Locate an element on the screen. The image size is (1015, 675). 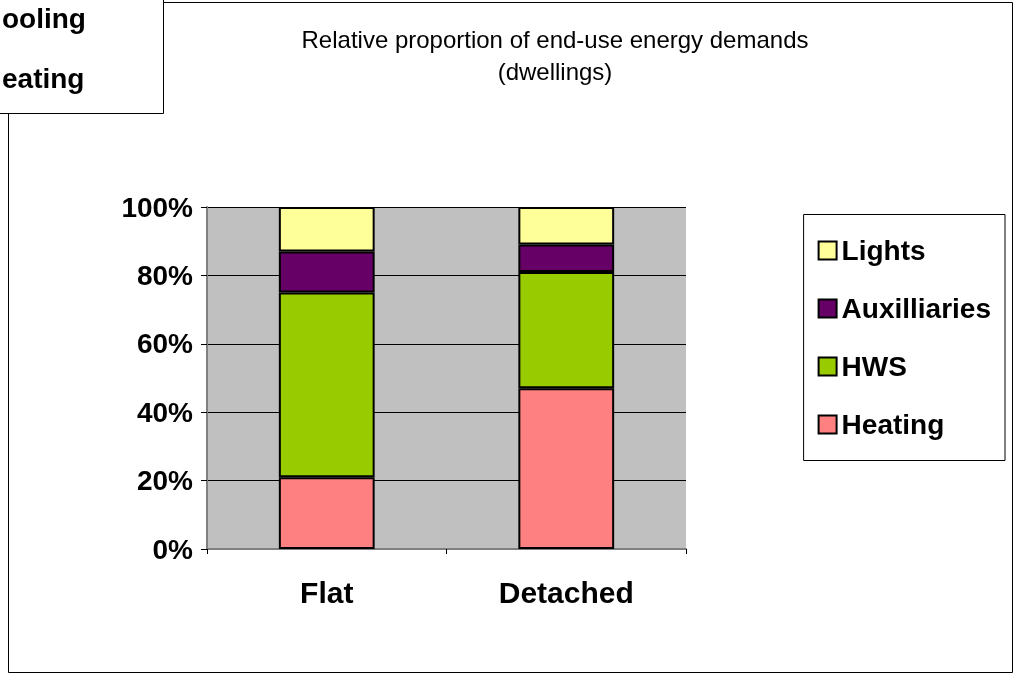
legend-label: HWS is located at coordinates (874, 366).